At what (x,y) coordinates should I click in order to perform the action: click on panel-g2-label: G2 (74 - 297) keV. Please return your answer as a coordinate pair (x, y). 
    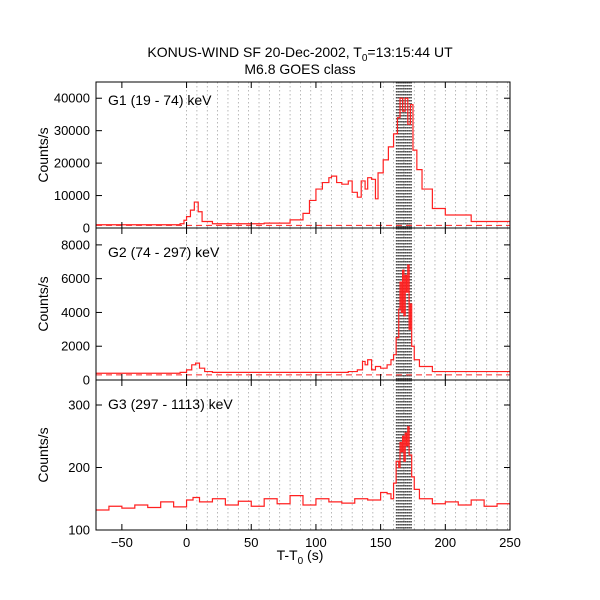
    Looking at the image, I should click on (164, 252).